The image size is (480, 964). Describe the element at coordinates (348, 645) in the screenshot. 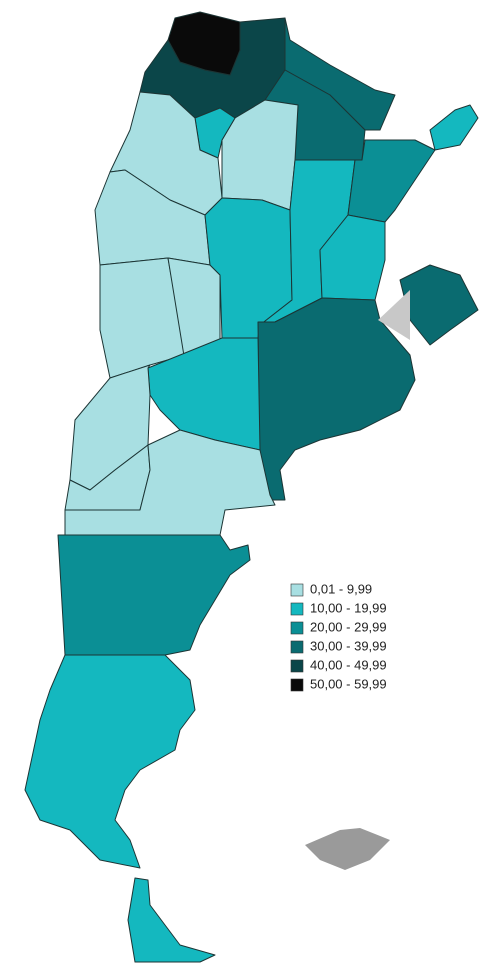

I see `legend-label: 30,00 - 39,99` at that location.